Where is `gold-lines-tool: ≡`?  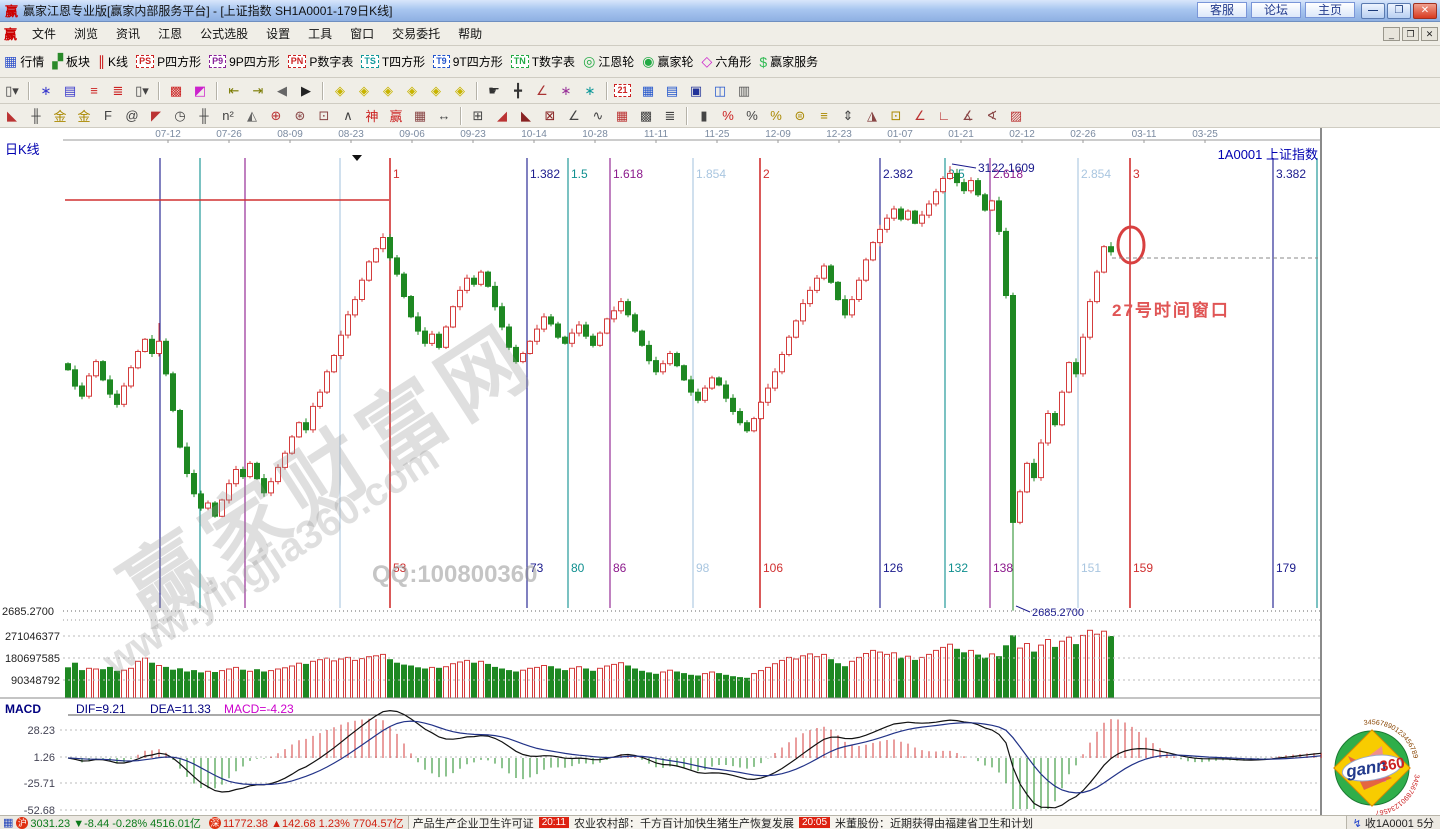
gold-lines-tool: ≡ is located at coordinates (824, 116).